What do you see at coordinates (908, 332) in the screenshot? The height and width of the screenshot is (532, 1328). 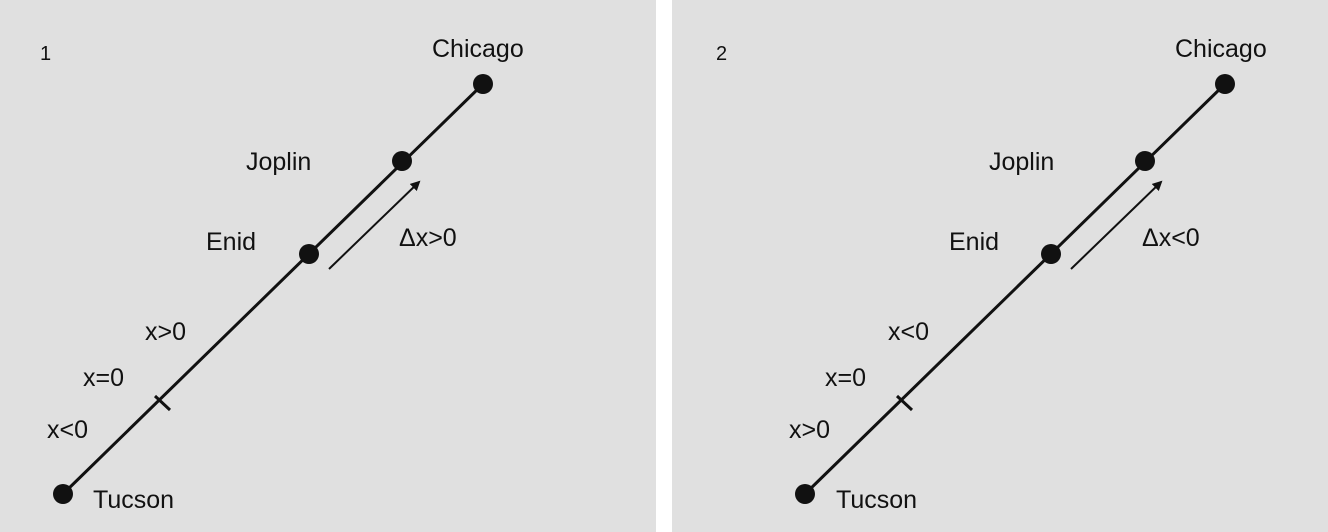 I see `axis-label-upper: x<0` at bounding box center [908, 332].